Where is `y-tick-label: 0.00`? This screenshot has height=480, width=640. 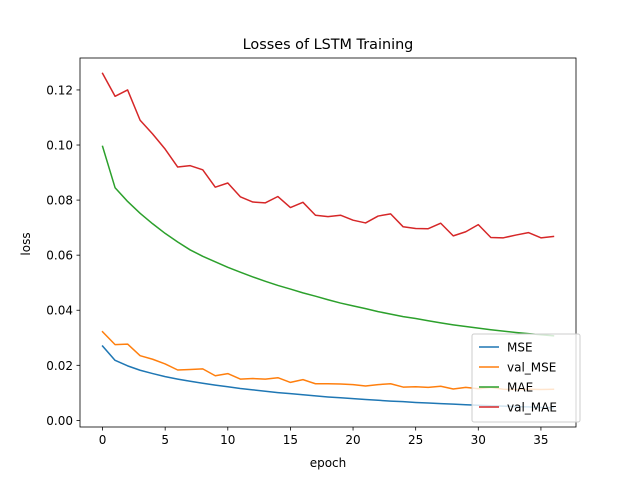 y-tick-label: 0.00 is located at coordinates (59, 421).